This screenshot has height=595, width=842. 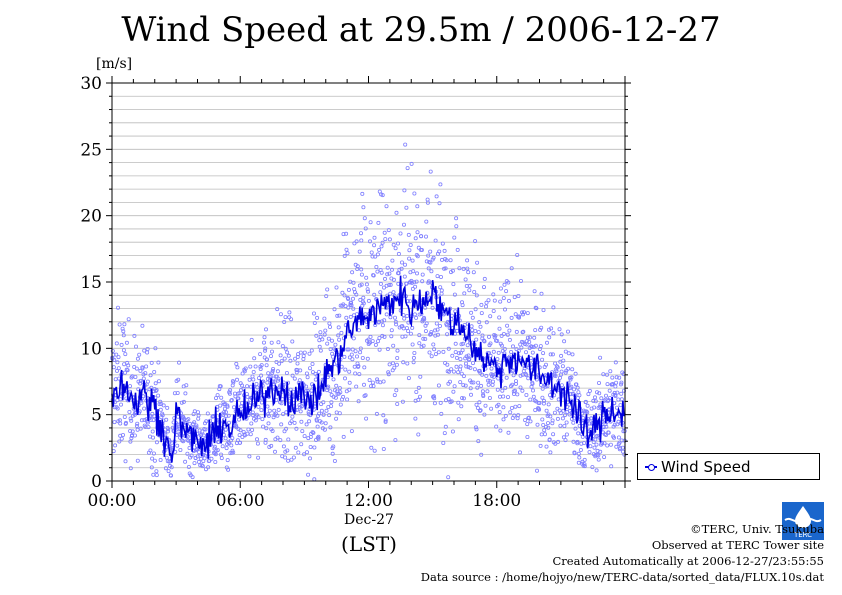 I want to click on legend-entry-wind-speed: Wind Speed, so click(x=706, y=466).